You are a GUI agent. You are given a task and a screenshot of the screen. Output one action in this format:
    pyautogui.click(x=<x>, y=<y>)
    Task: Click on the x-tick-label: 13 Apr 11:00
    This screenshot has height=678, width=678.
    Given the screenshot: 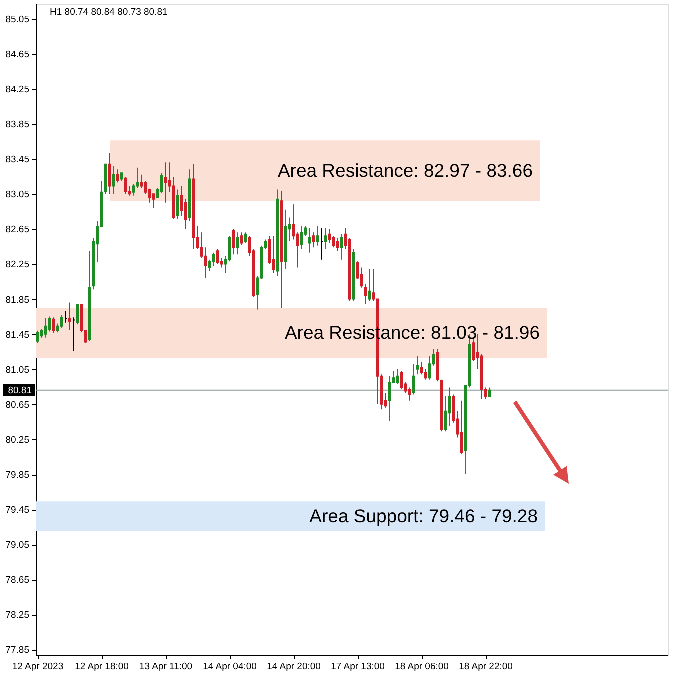 What is the action you would take?
    pyautogui.click(x=166, y=667)
    